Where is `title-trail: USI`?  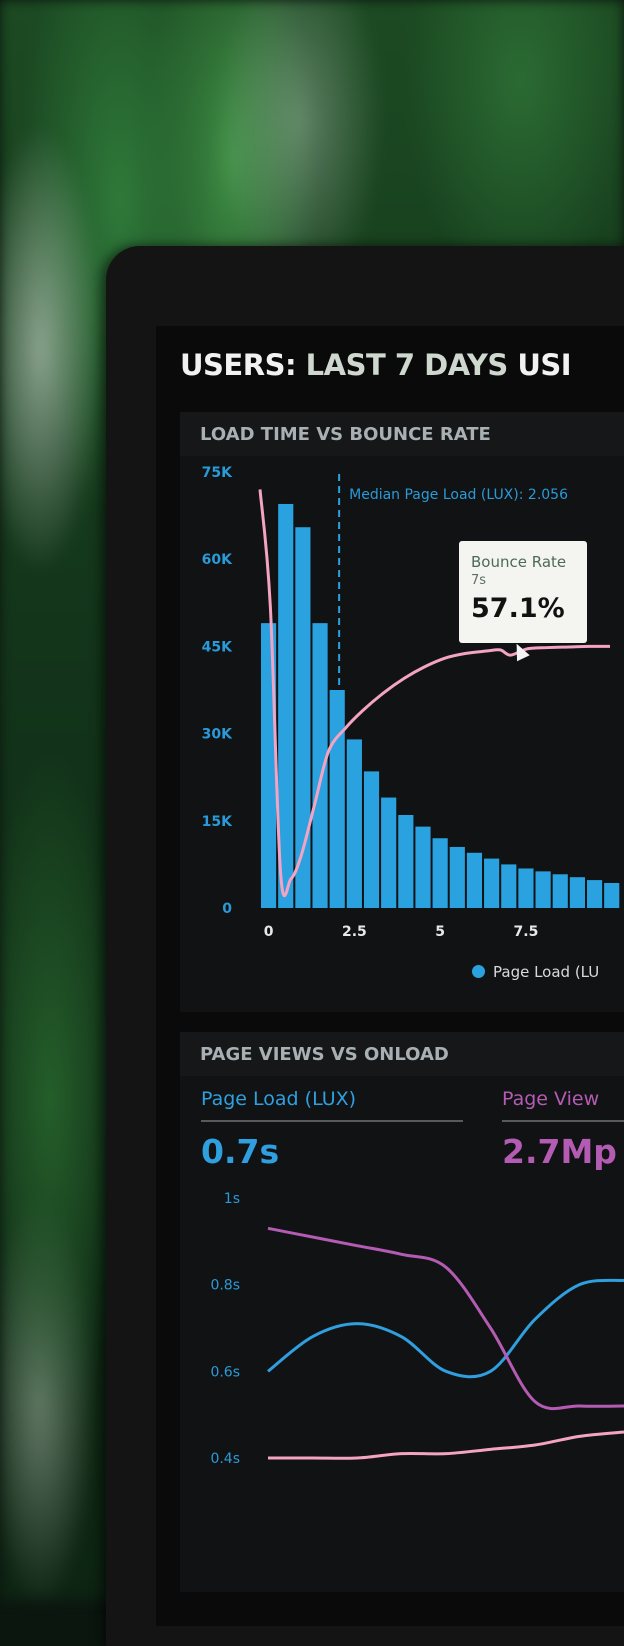 title-trail: USI is located at coordinates (544, 365).